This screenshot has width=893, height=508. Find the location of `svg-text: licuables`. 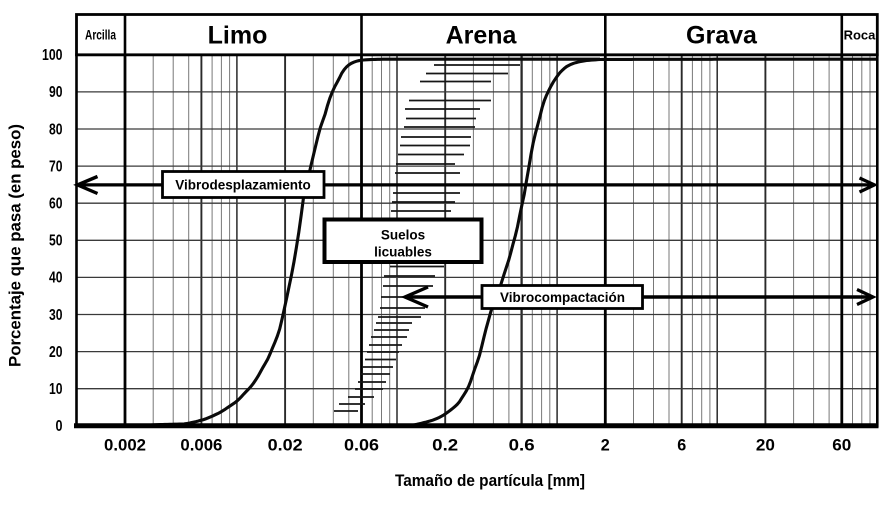

svg-text: licuables is located at coordinates (403, 252).